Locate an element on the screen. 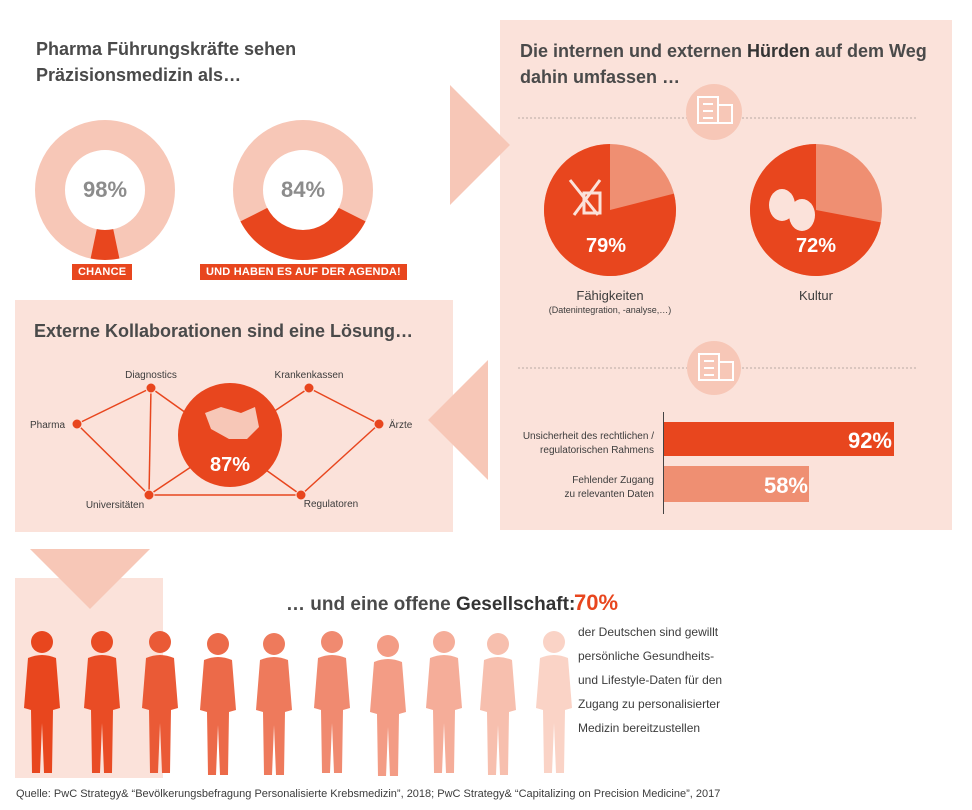 The width and height of the screenshot is (972, 810). heading-part: Die internen und externen is located at coordinates (634, 51).